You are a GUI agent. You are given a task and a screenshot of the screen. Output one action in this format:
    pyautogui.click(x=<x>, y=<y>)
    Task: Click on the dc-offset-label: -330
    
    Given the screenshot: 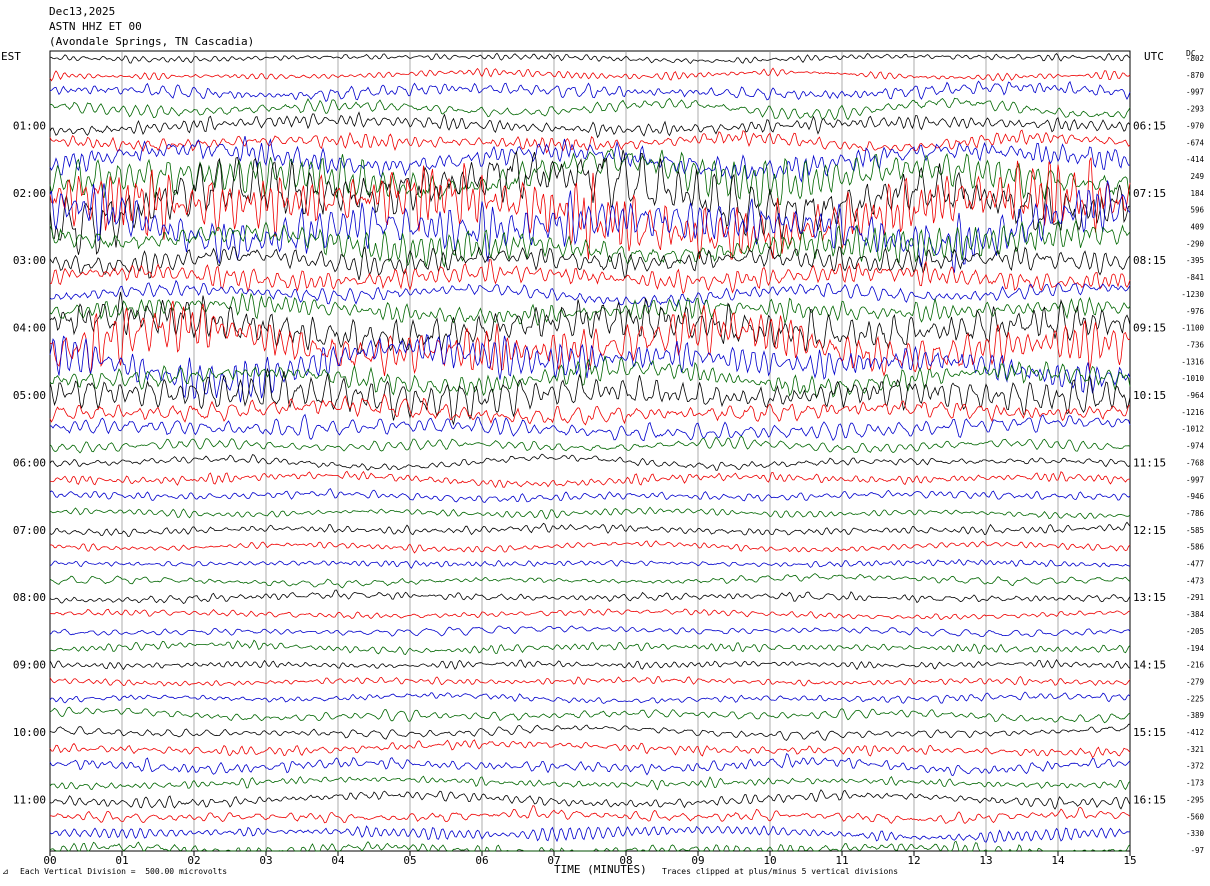 What is the action you would take?
    pyautogui.click(x=1195, y=833)
    